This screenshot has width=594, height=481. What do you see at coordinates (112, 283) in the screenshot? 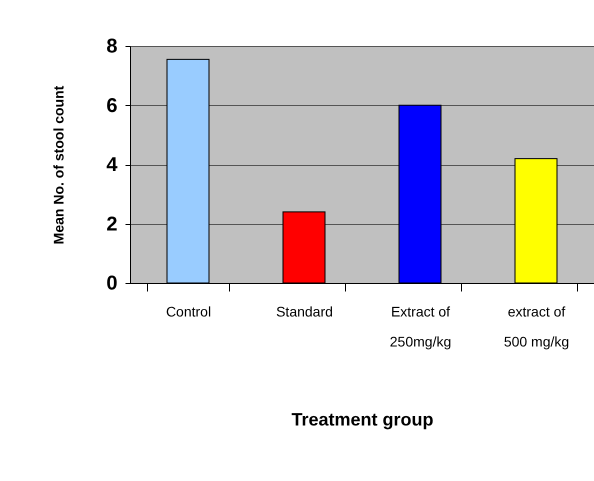
I see `y-tick-label: 0` at bounding box center [112, 283].